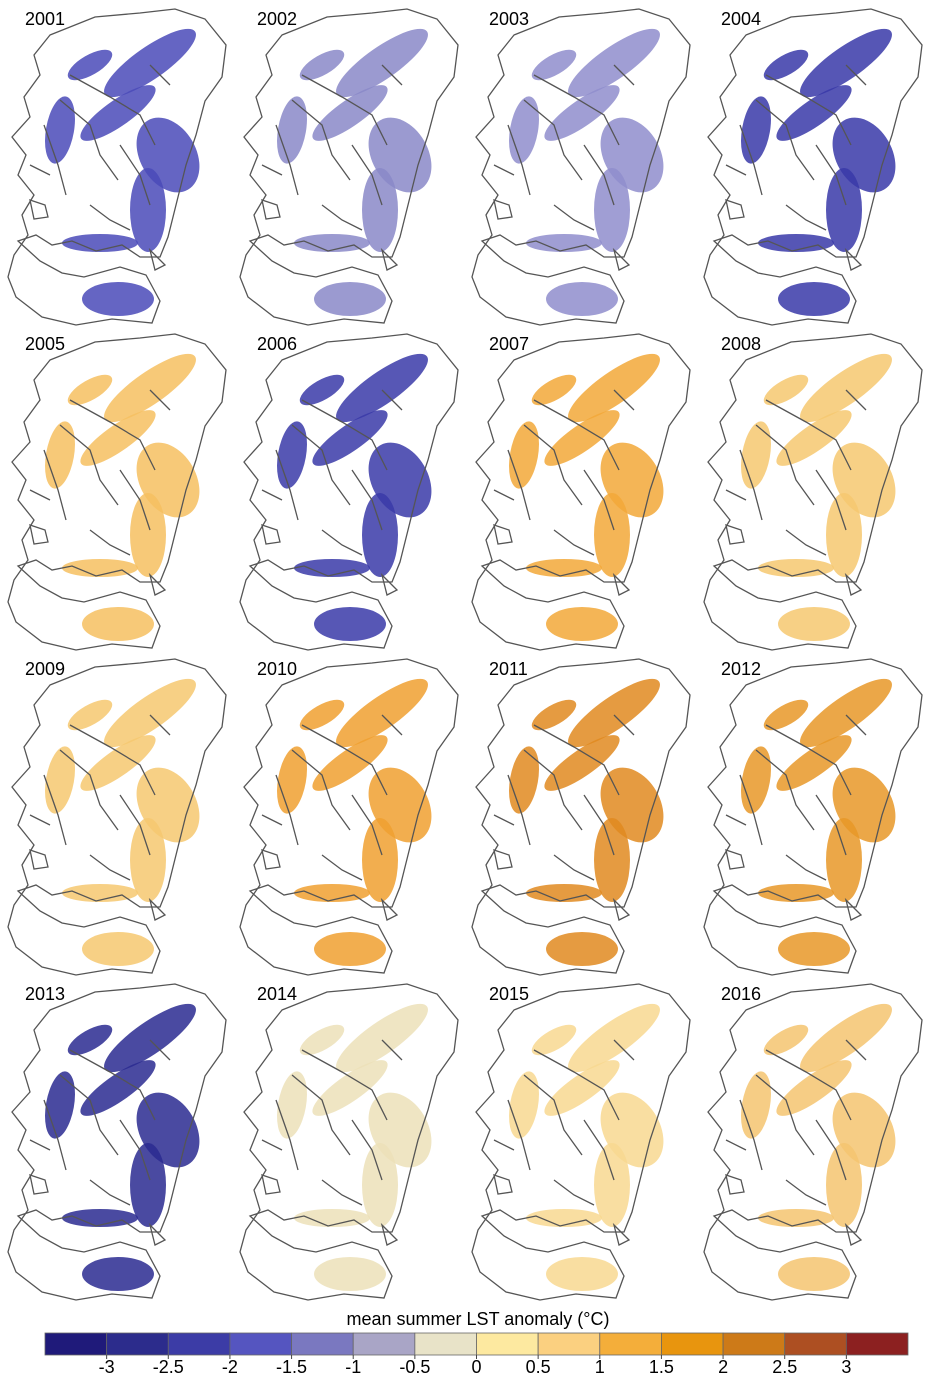  I want to click on year-label: 2009, so click(45, 669).